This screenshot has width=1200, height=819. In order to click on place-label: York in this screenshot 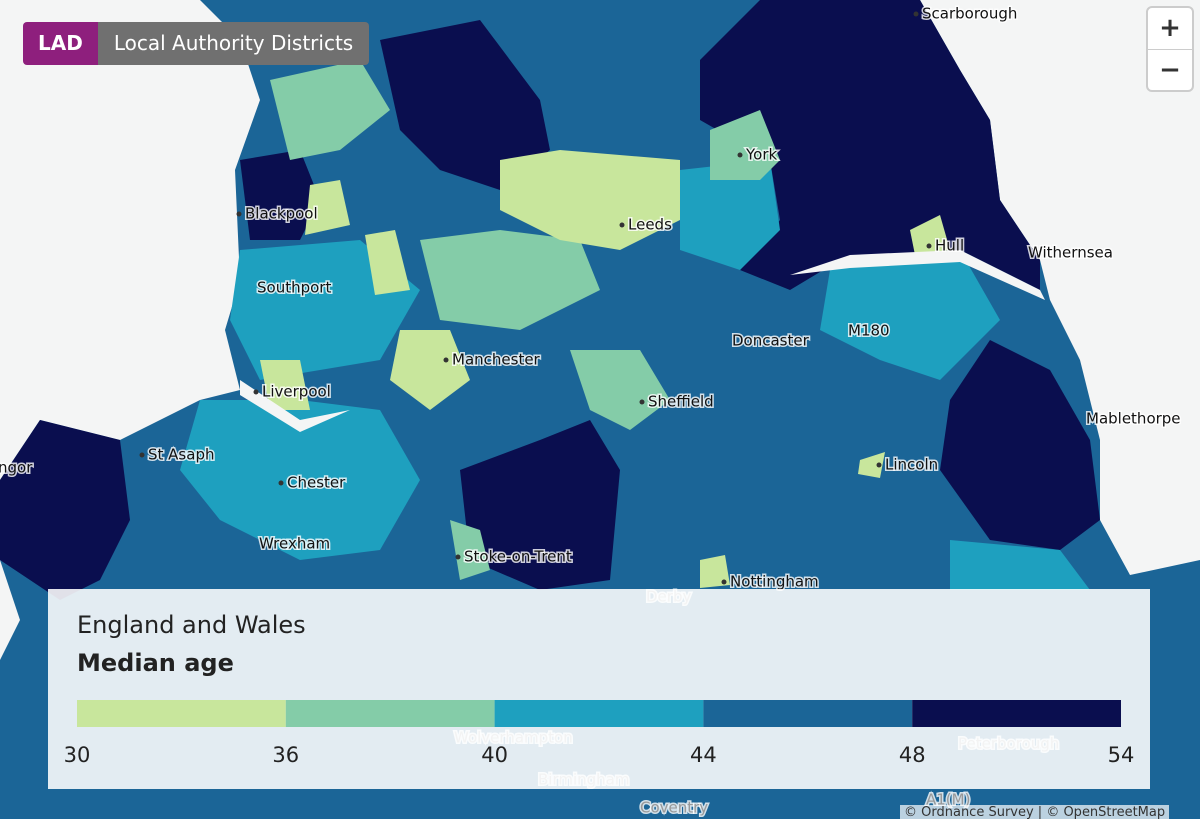, I will do `click(761, 155)`.